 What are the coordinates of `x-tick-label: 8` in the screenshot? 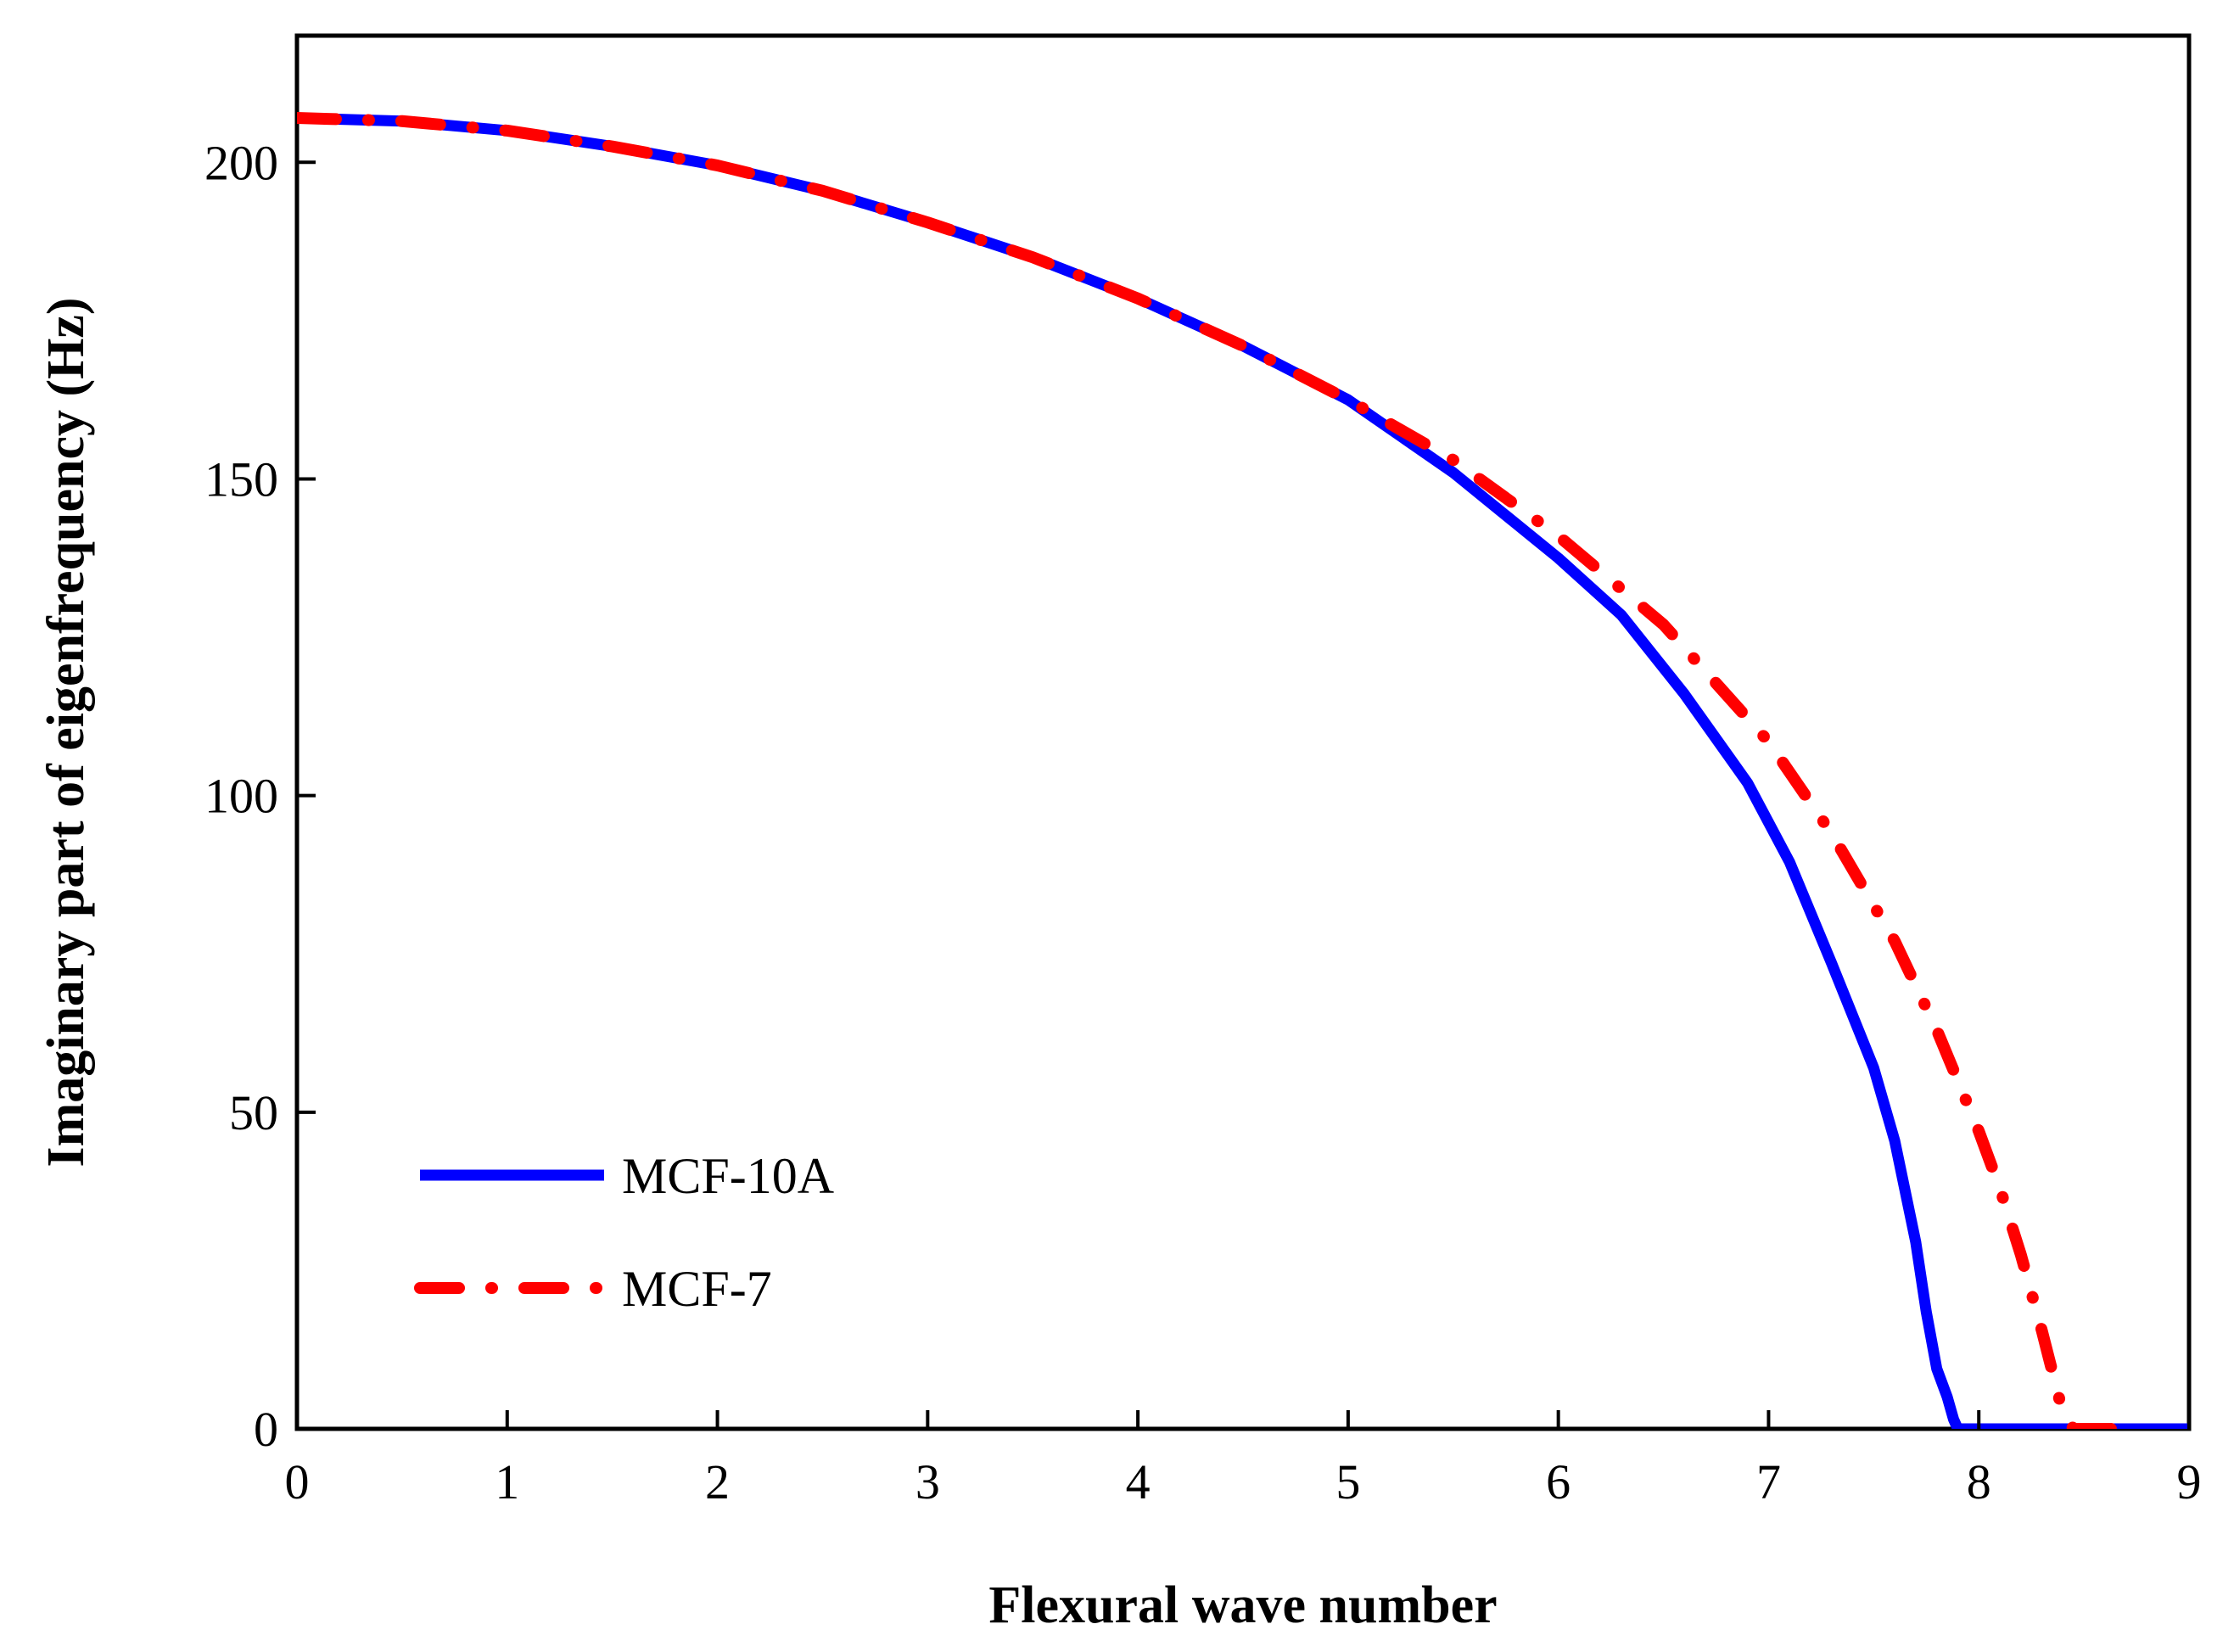 It's located at (1979, 1482).